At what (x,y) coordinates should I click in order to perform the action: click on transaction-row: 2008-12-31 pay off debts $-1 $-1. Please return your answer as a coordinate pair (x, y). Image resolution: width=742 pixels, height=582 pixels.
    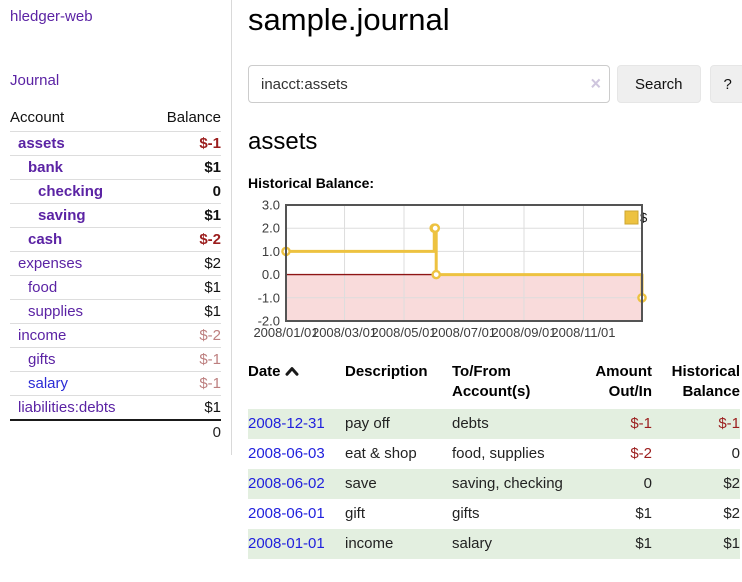
    Looking at the image, I should click on (494, 423).